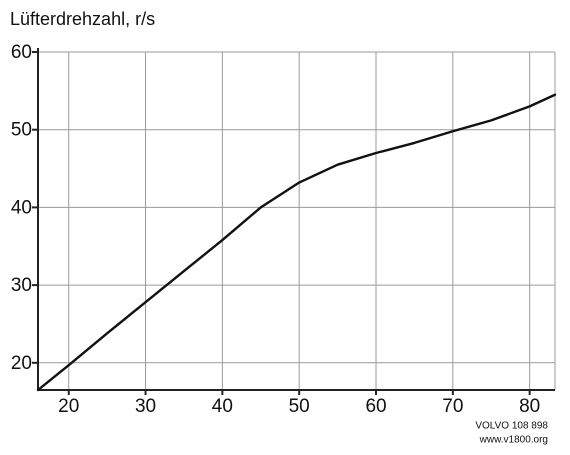 The height and width of the screenshot is (455, 570). What do you see at coordinates (21, 52) in the screenshot?
I see `y-tick-label: 60` at bounding box center [21, 52].